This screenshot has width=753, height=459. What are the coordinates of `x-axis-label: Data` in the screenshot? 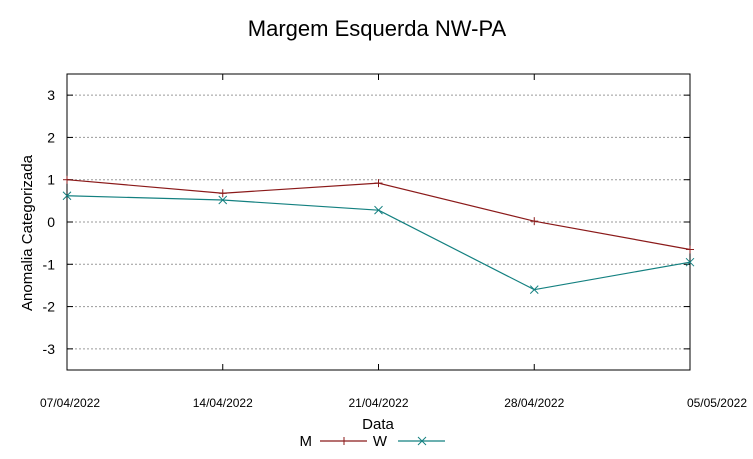 It's located at (378, 424).